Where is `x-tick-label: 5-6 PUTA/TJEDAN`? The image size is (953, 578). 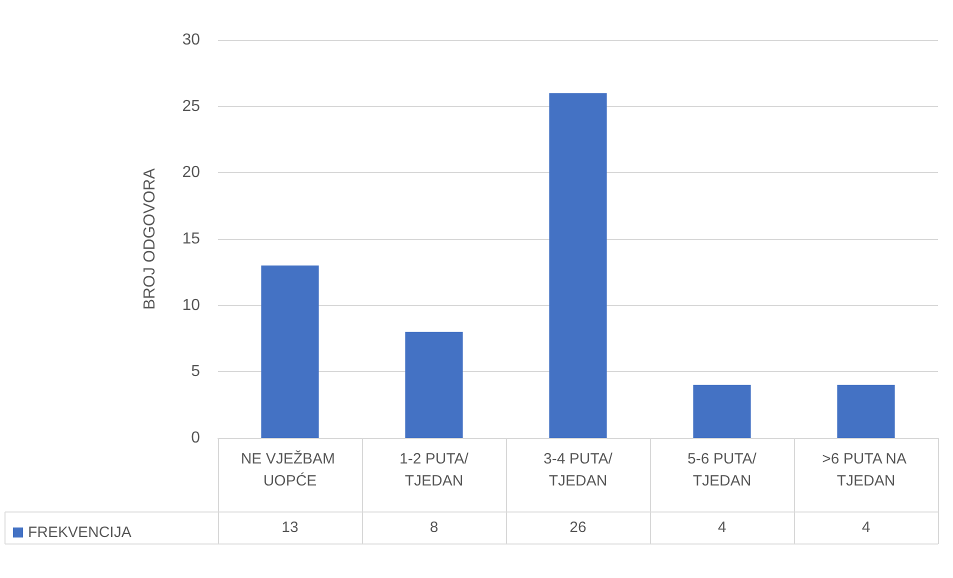 x-tick-label: 5-6 PUTA/TJEDAN is located at coordinates (723, 470).